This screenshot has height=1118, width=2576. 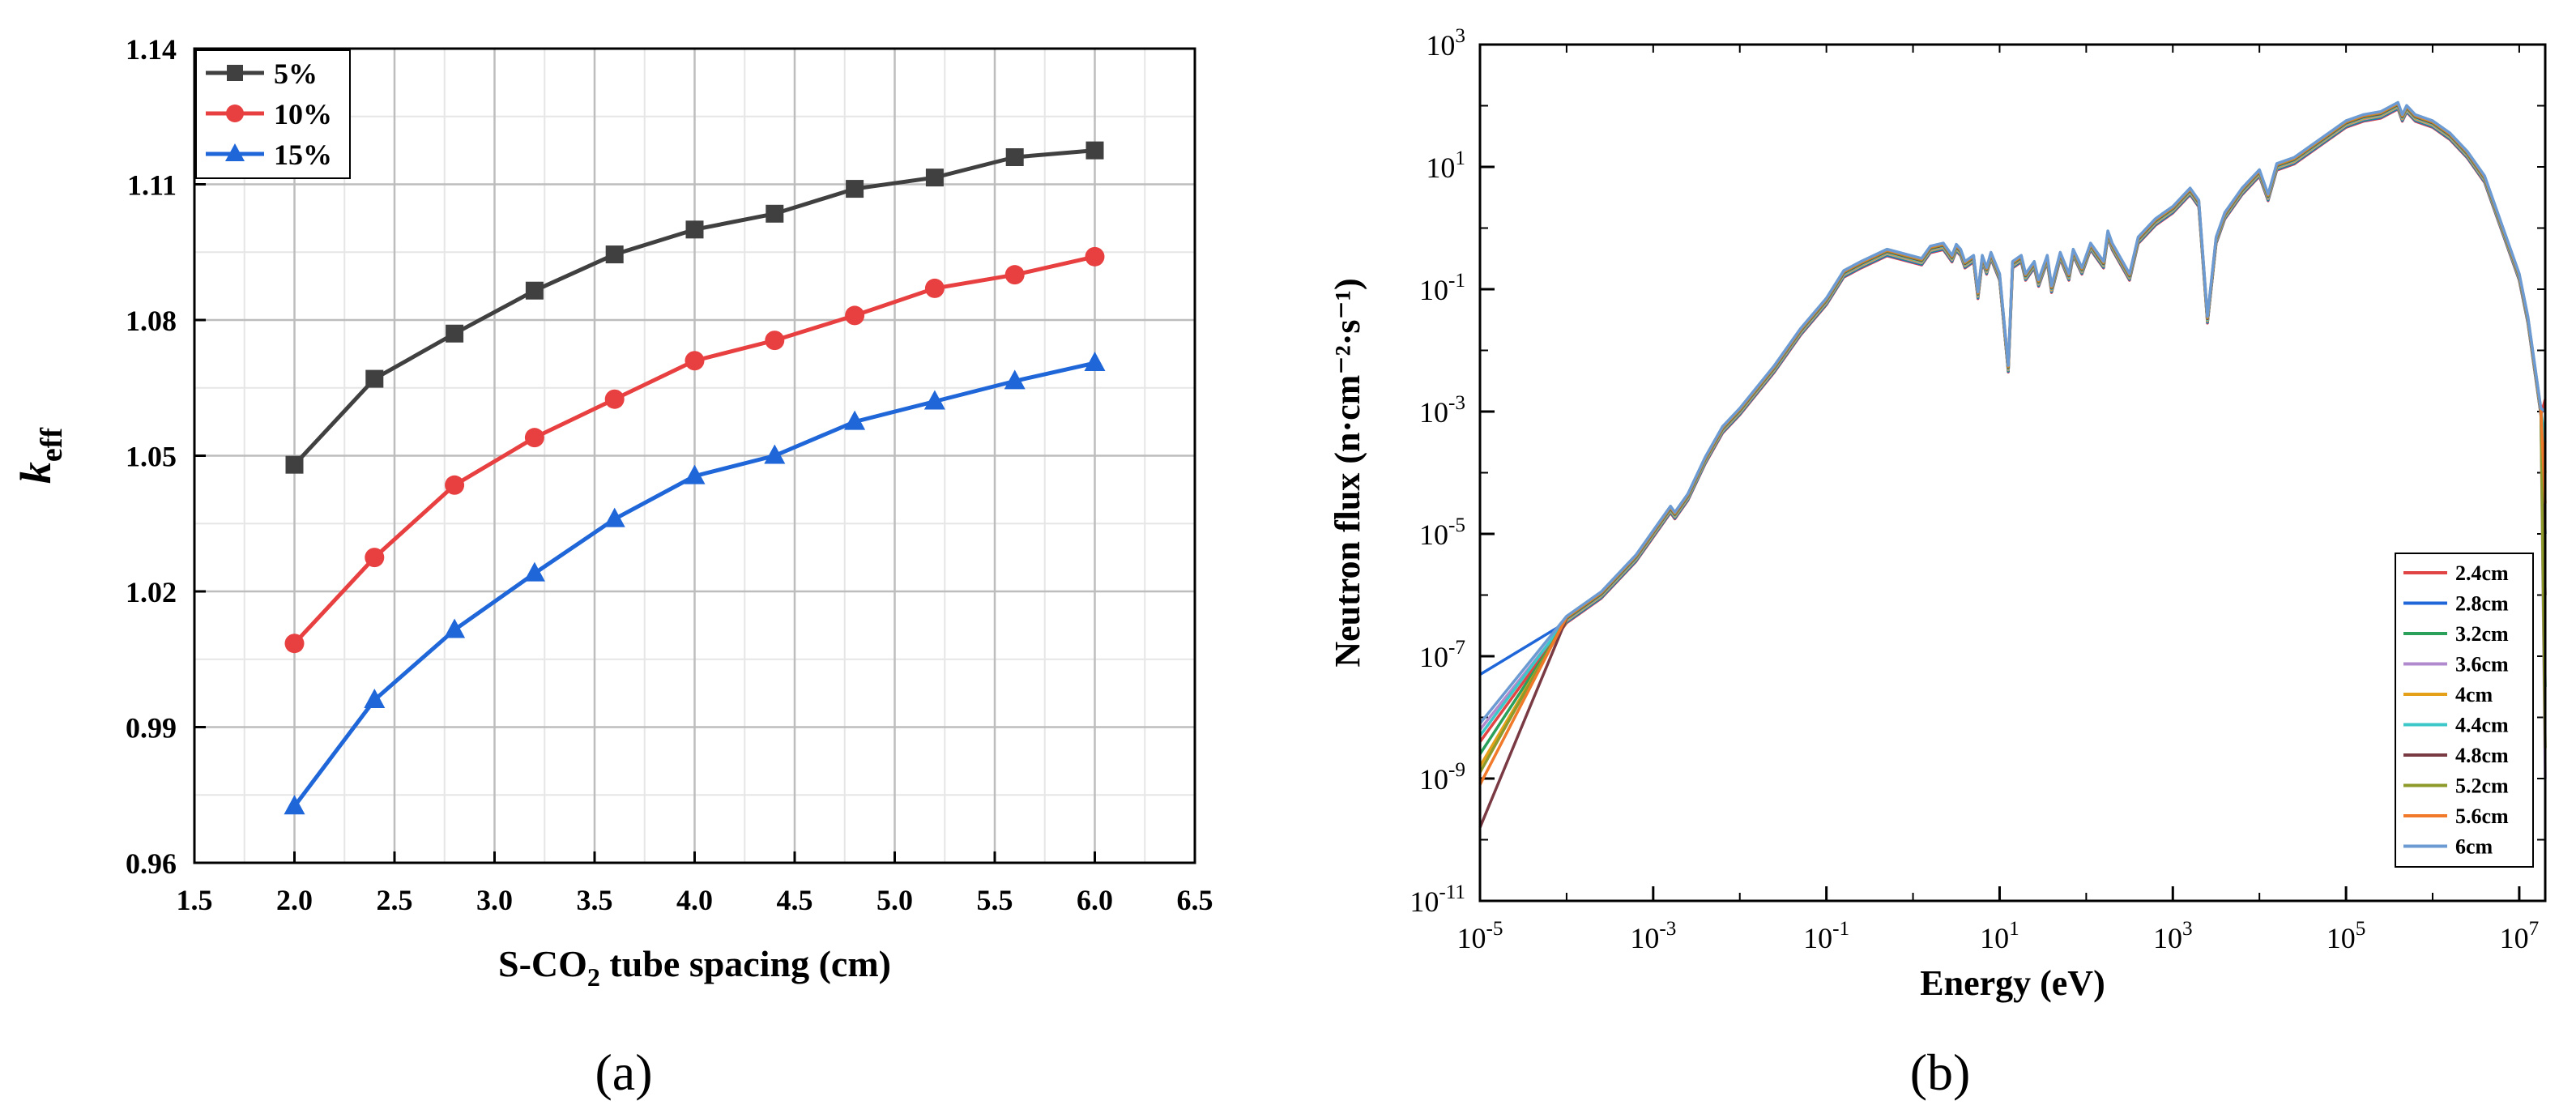 What do you see at coordinates (195, 900) in the screenshot?
I see `x-tick-label: 1.5` at bounding box center [195, 900].